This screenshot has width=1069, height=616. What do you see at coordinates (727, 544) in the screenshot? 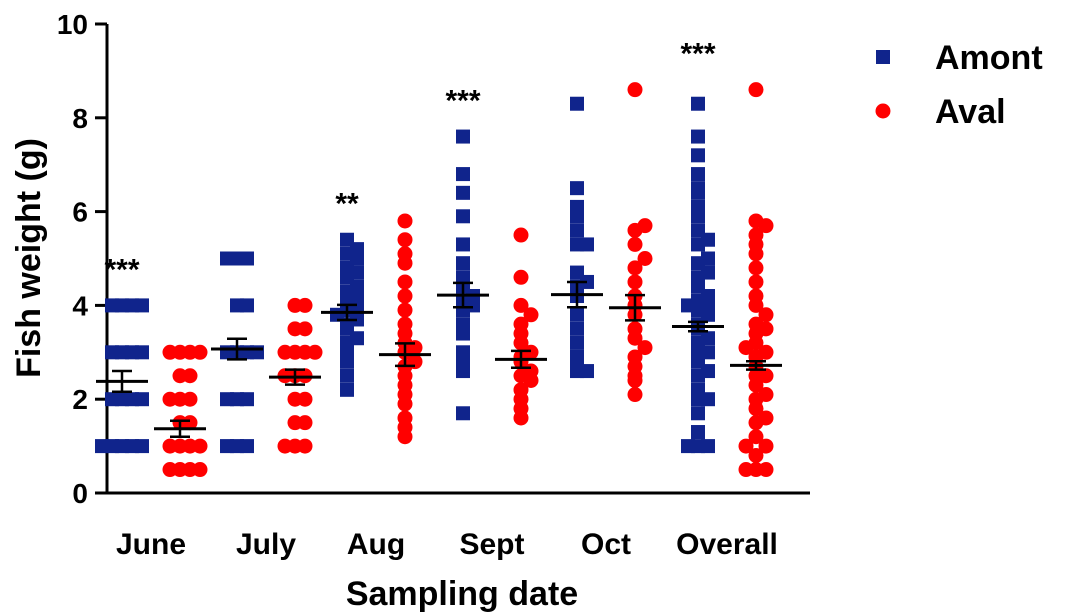
I see `x-category-label: Overall` at bounding box center [727, 544].